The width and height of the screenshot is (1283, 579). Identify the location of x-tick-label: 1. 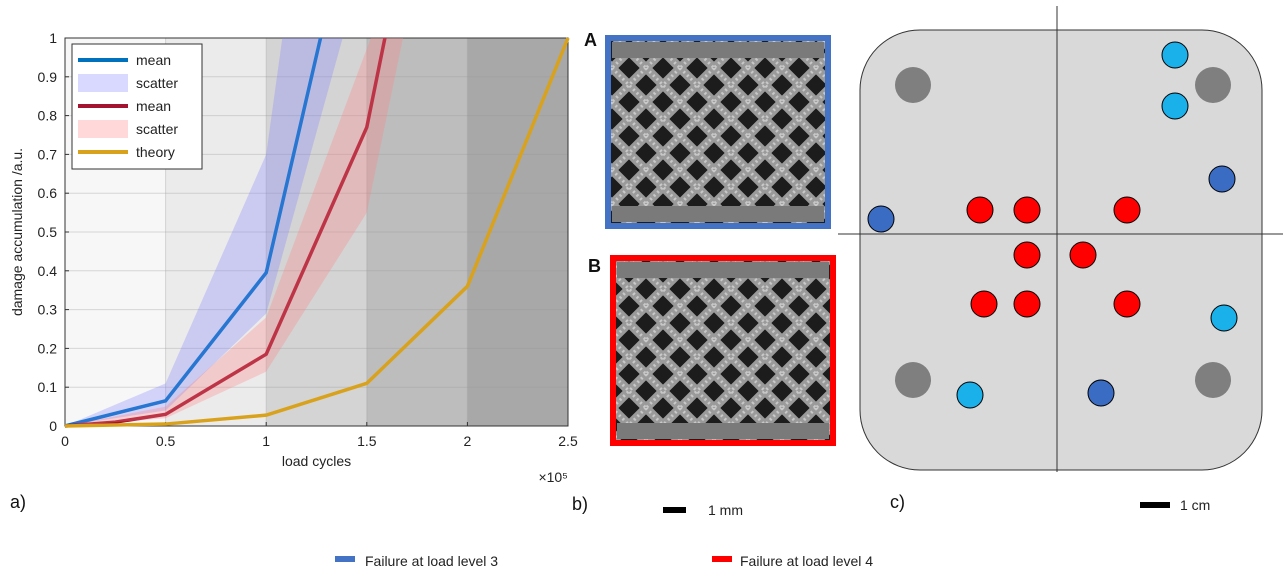
(266, 441).